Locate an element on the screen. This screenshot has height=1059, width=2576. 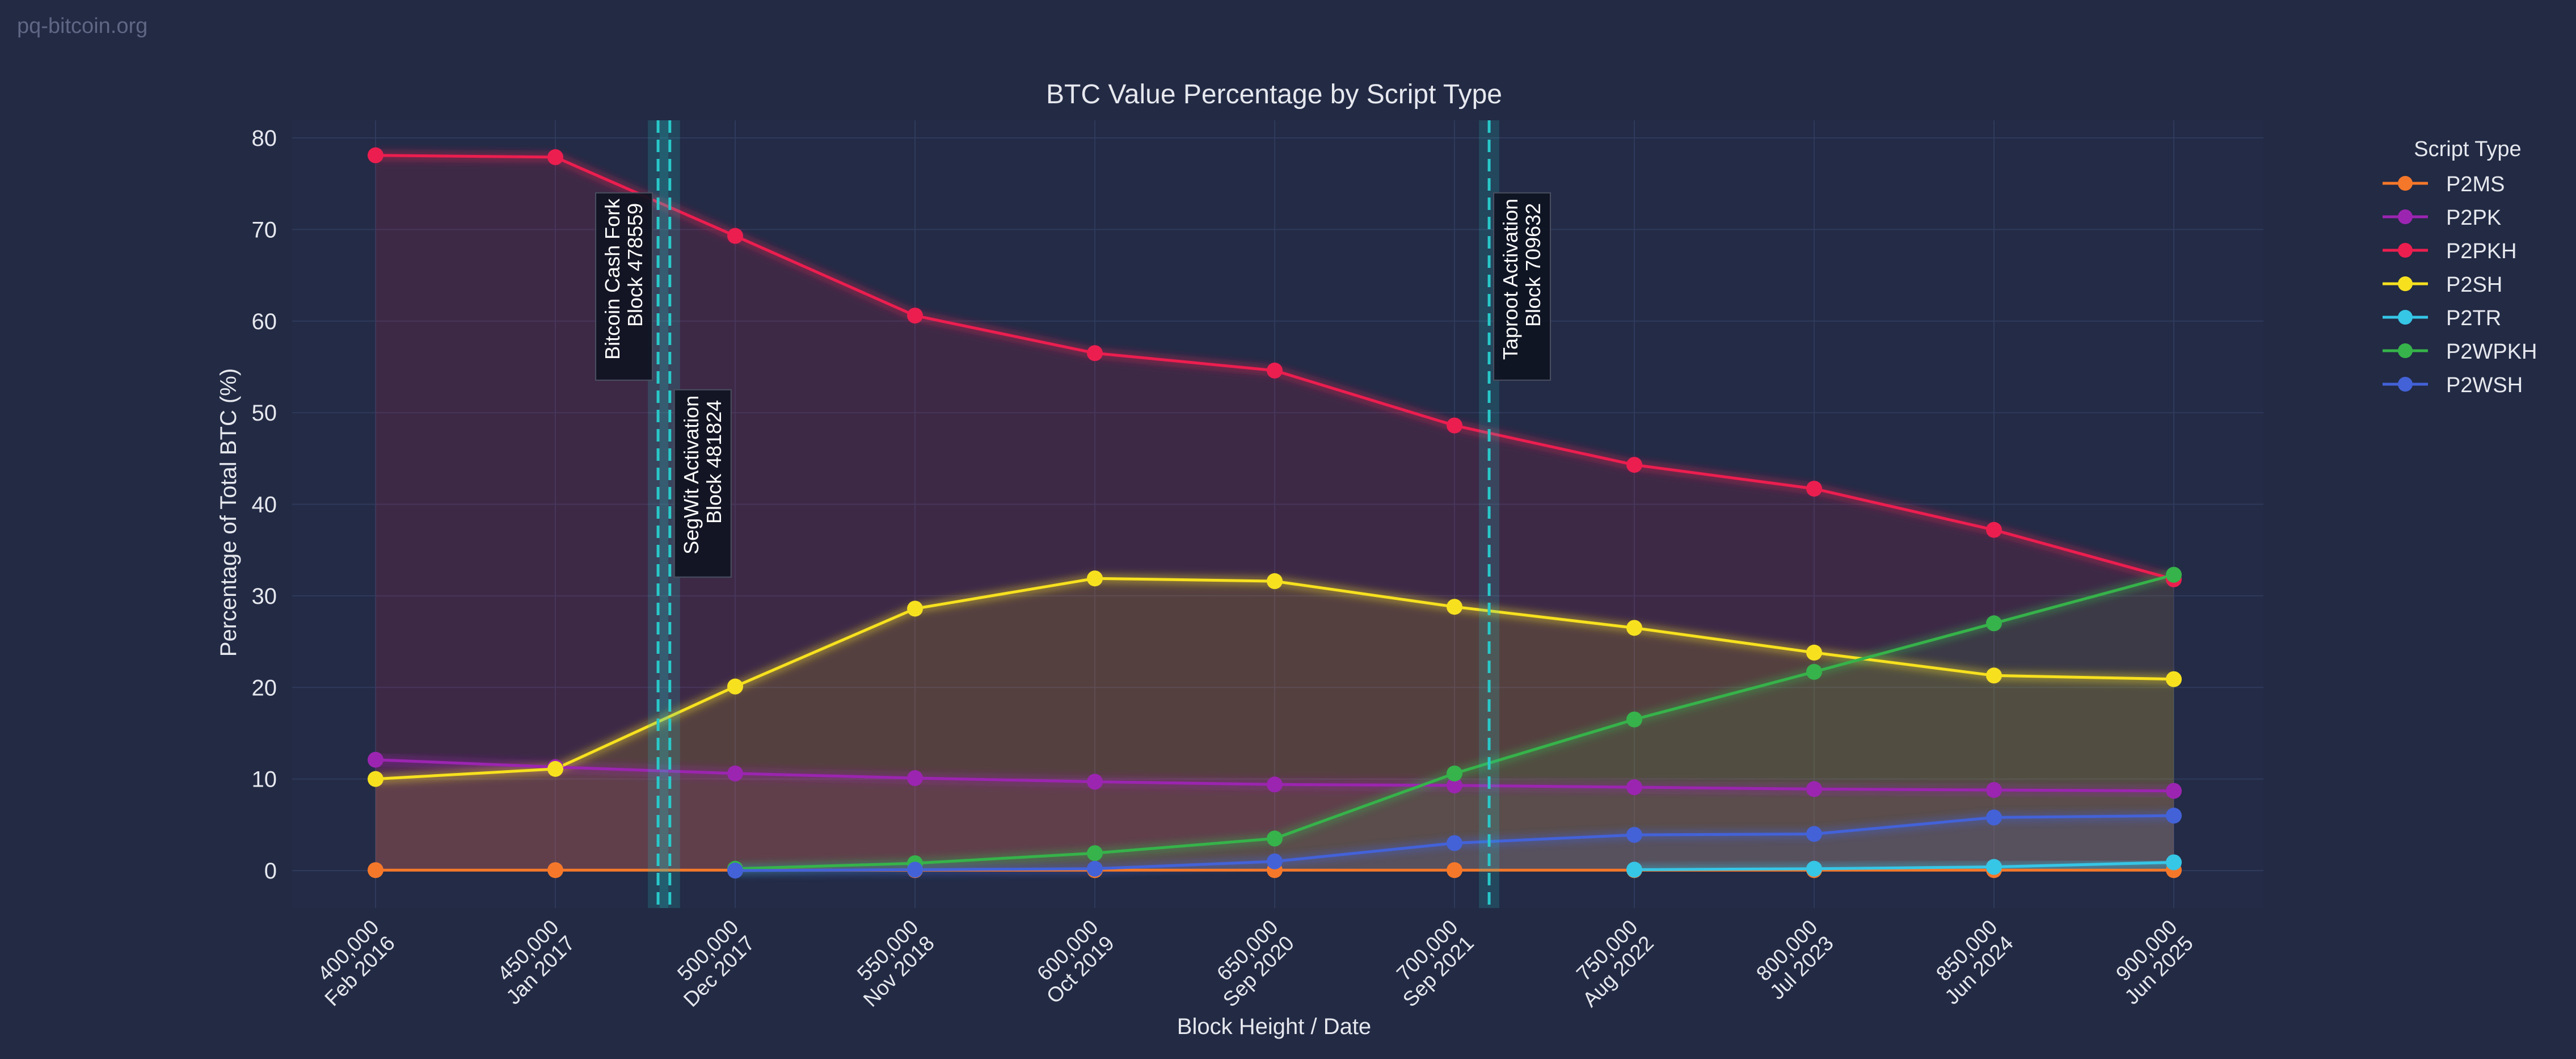
legend-label: P2PK is located at coordinates (2473, 218).